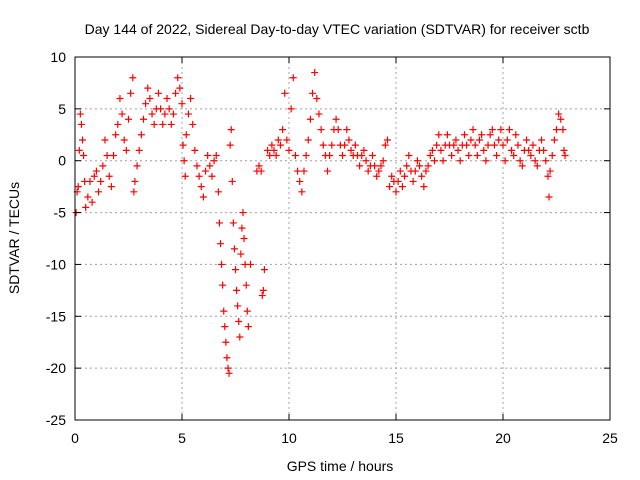 The width and height of the screenshot is (640, 480). What do you see at coordinates (289, 438) in the screenshot?
I see `x-tick-label: 10` at bounding box center [289, 438].